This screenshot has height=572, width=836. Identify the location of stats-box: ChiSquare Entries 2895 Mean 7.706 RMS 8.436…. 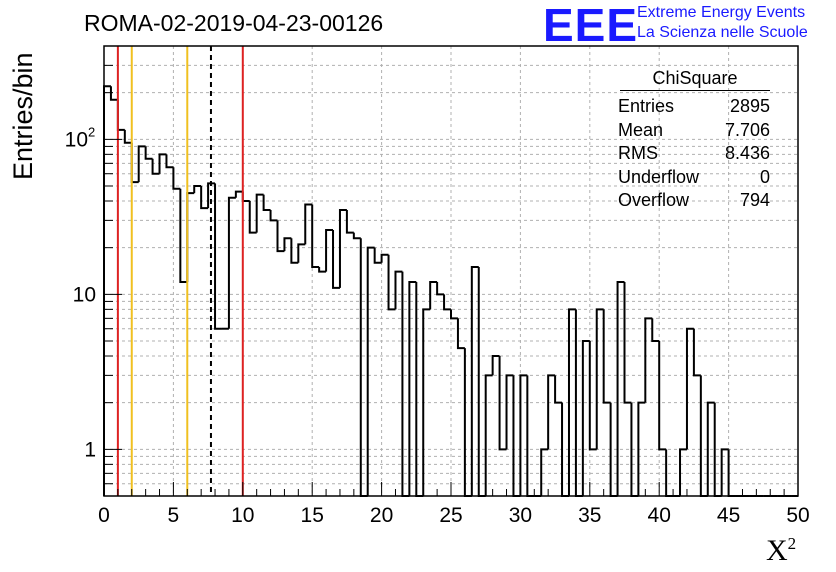
(695, 140).